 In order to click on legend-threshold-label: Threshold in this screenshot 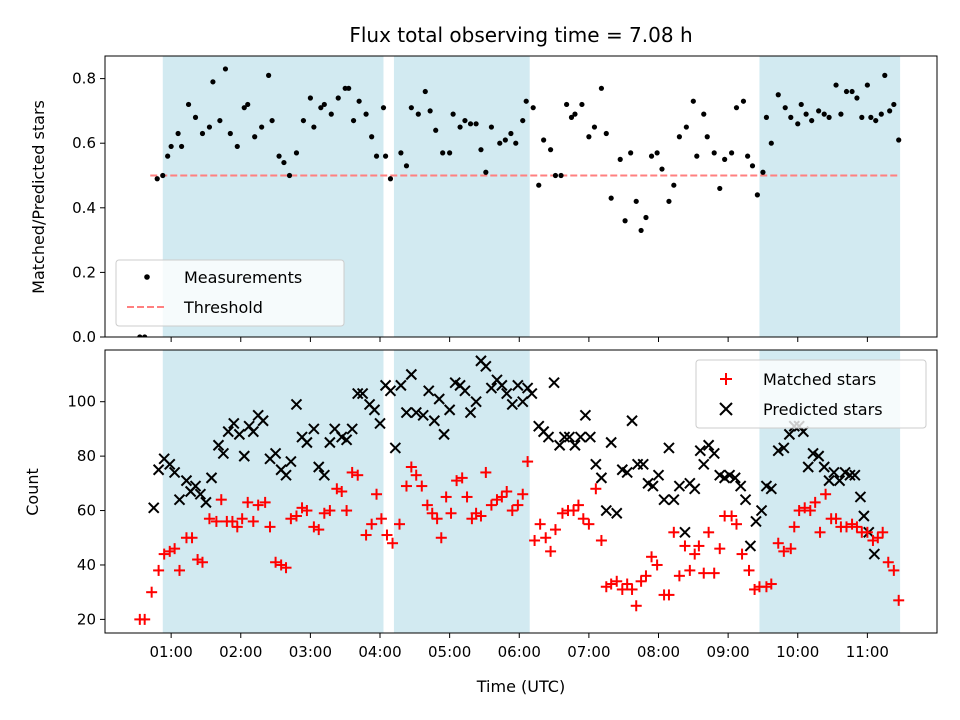, I will do `click(223, 307)`.